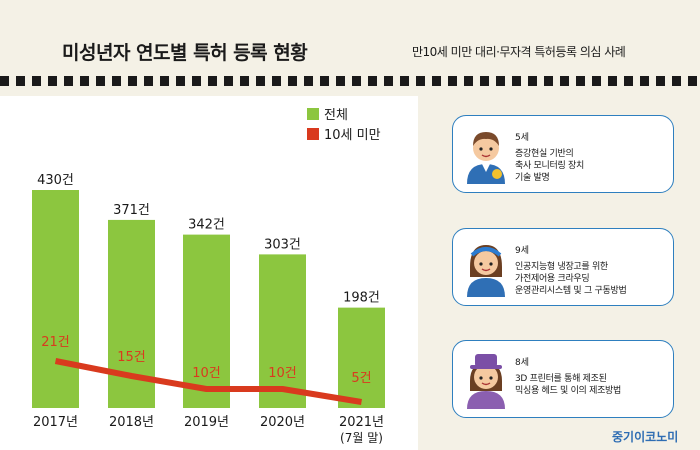 The width and height of the screenshot is (700, 450). I want to click on bar-value-label: 342건, so click(206, 225).